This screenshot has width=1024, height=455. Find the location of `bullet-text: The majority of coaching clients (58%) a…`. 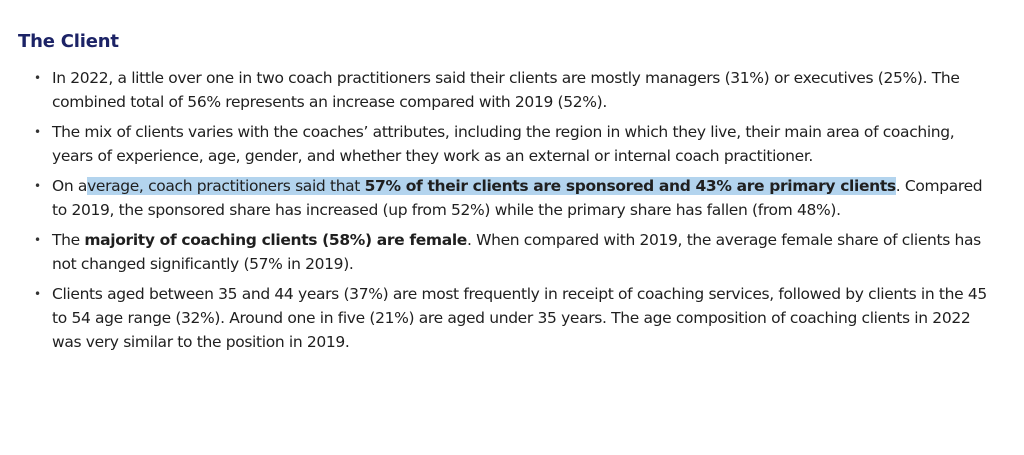

bullet-text: The majority of coaching clients (58%) a… is located at coordinates (516, 252).